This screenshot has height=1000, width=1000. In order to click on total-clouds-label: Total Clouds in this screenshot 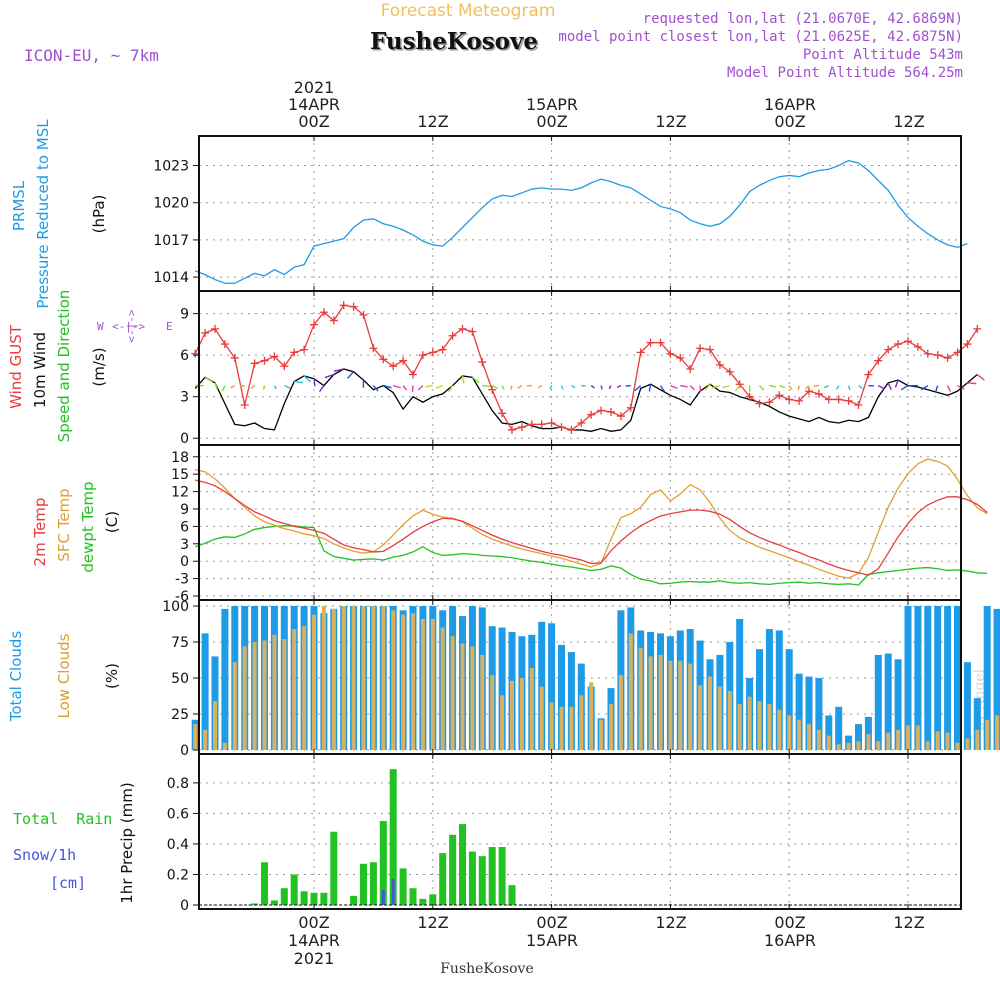, I will do `click(16, 677)`.